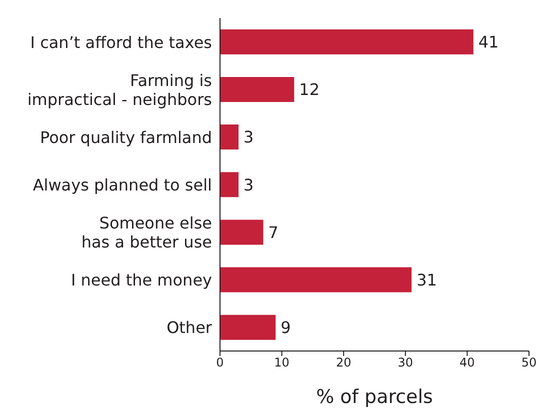 The height and width of the screenshot is (419, 543). I want to click on data-label: 9, so click(285, 328).